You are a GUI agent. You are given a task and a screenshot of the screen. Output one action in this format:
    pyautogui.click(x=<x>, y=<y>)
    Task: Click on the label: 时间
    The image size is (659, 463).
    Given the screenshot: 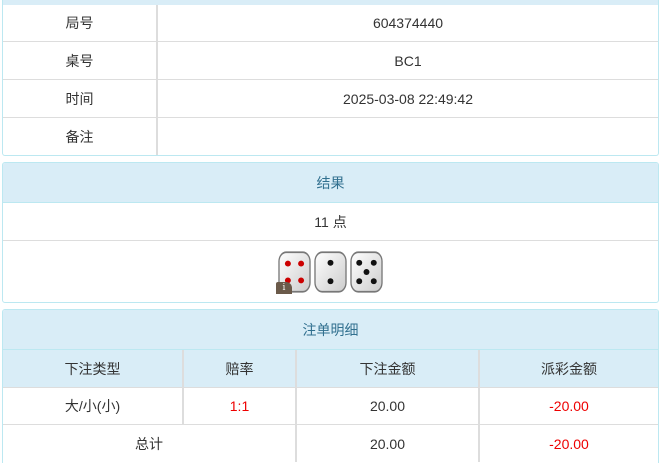 What is the action you would take?
    pyautogui.click(x=80, y=98)
    